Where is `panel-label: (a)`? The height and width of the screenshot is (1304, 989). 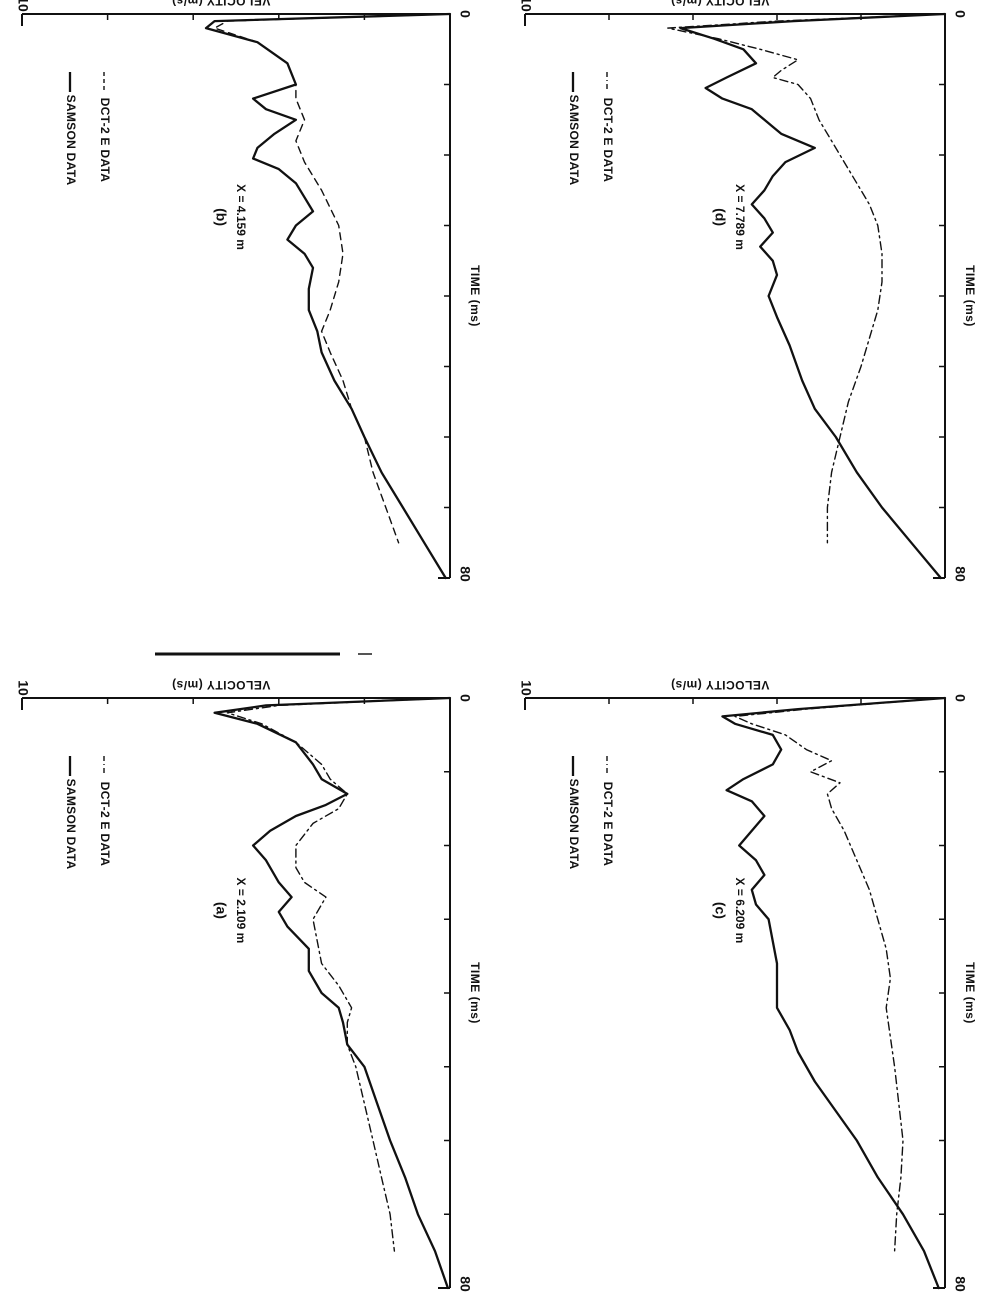 panel-label: (a) is located at coordinates (221, 910).